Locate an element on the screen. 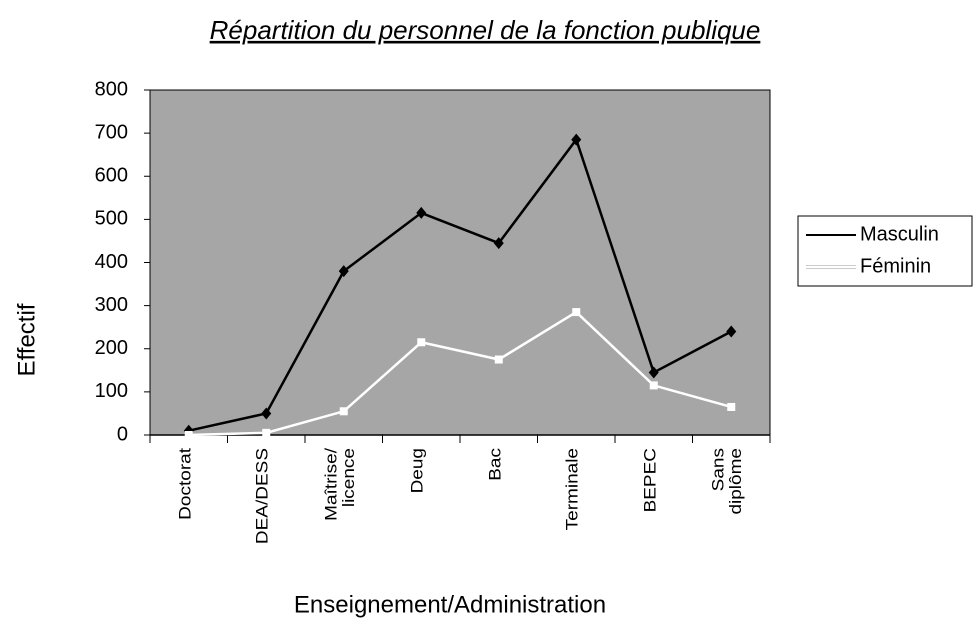  y-tick-label: 700 is located at coordinates (111, 132).